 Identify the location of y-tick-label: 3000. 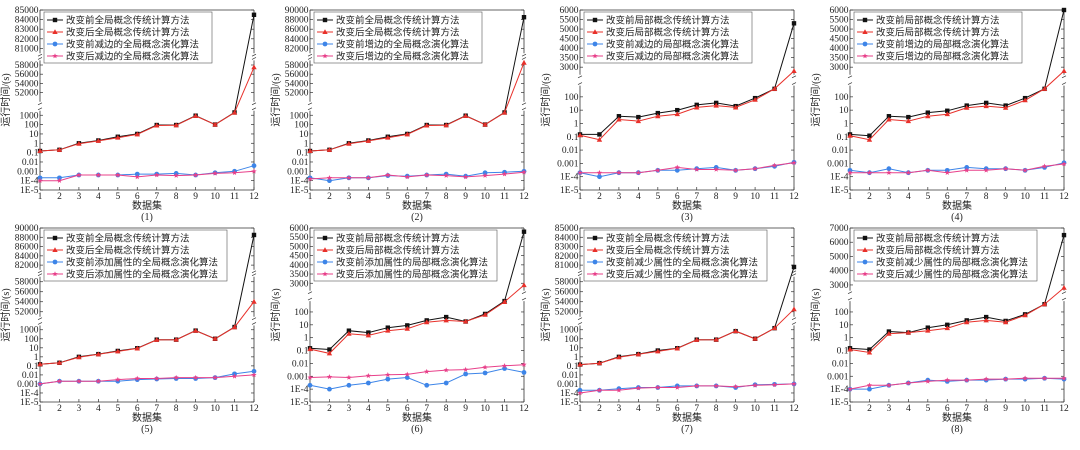
(839, 68).